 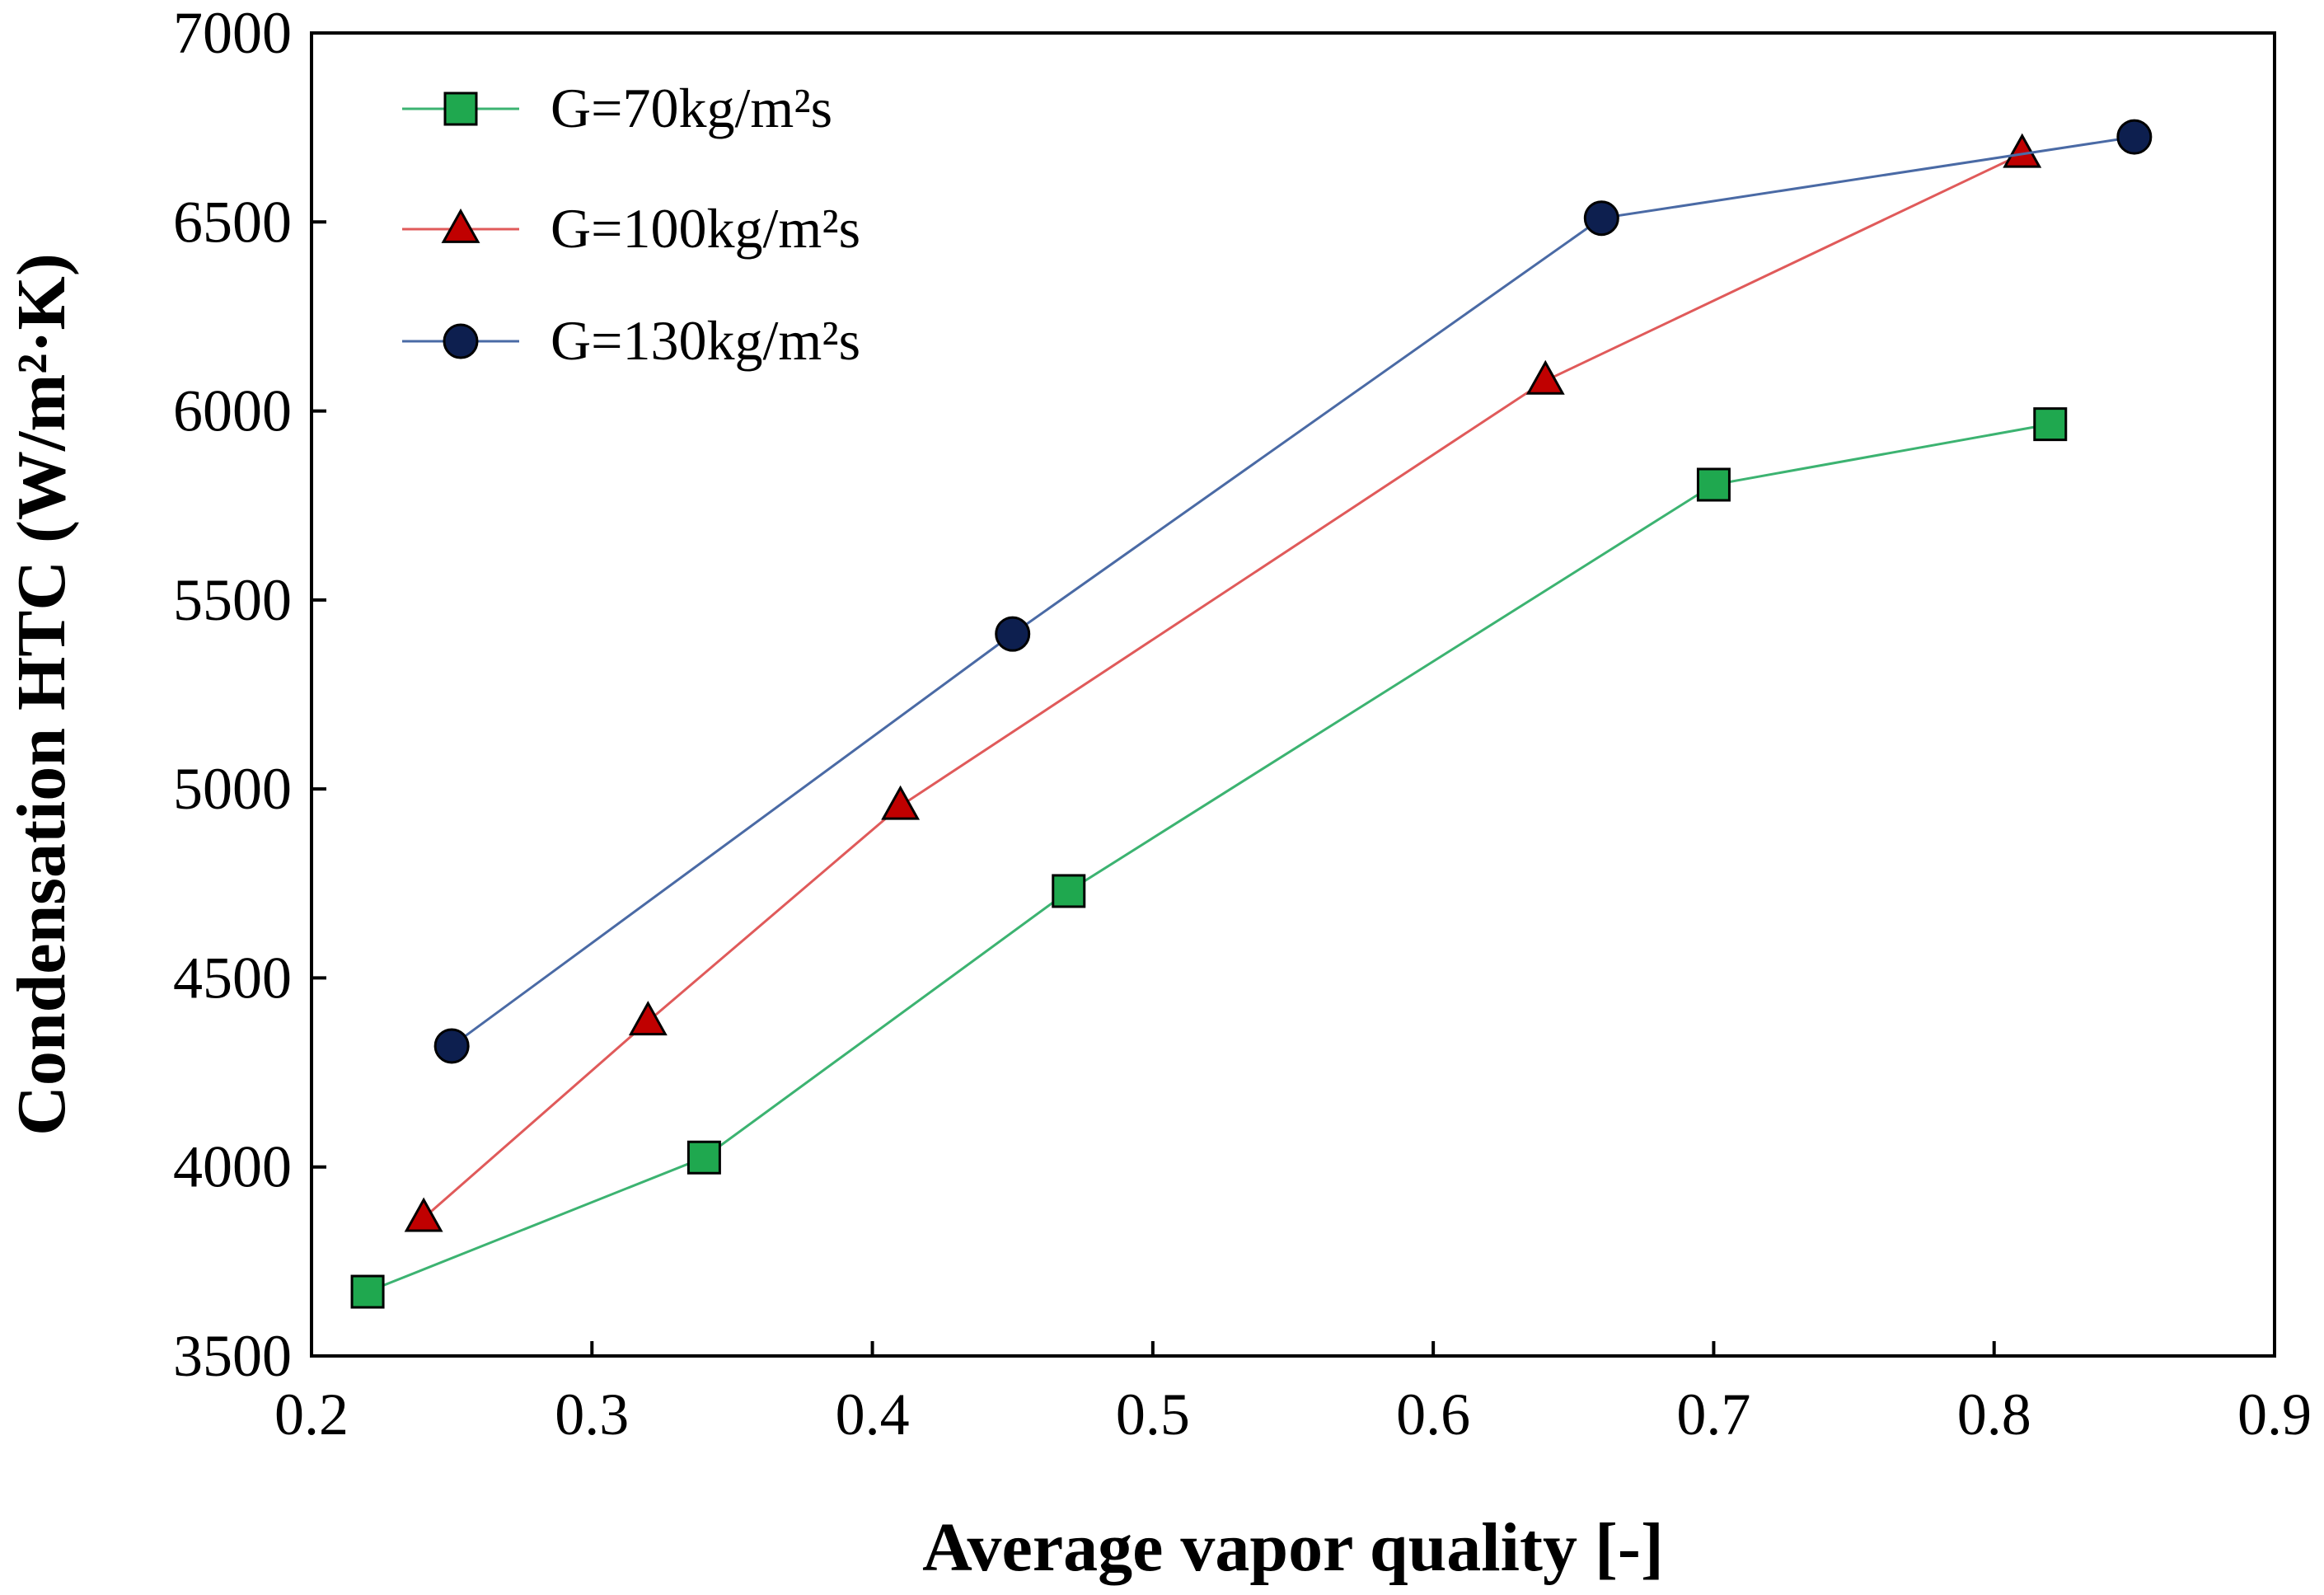 I want to click on legend-marker-triangle, so click(x=461, y=225).